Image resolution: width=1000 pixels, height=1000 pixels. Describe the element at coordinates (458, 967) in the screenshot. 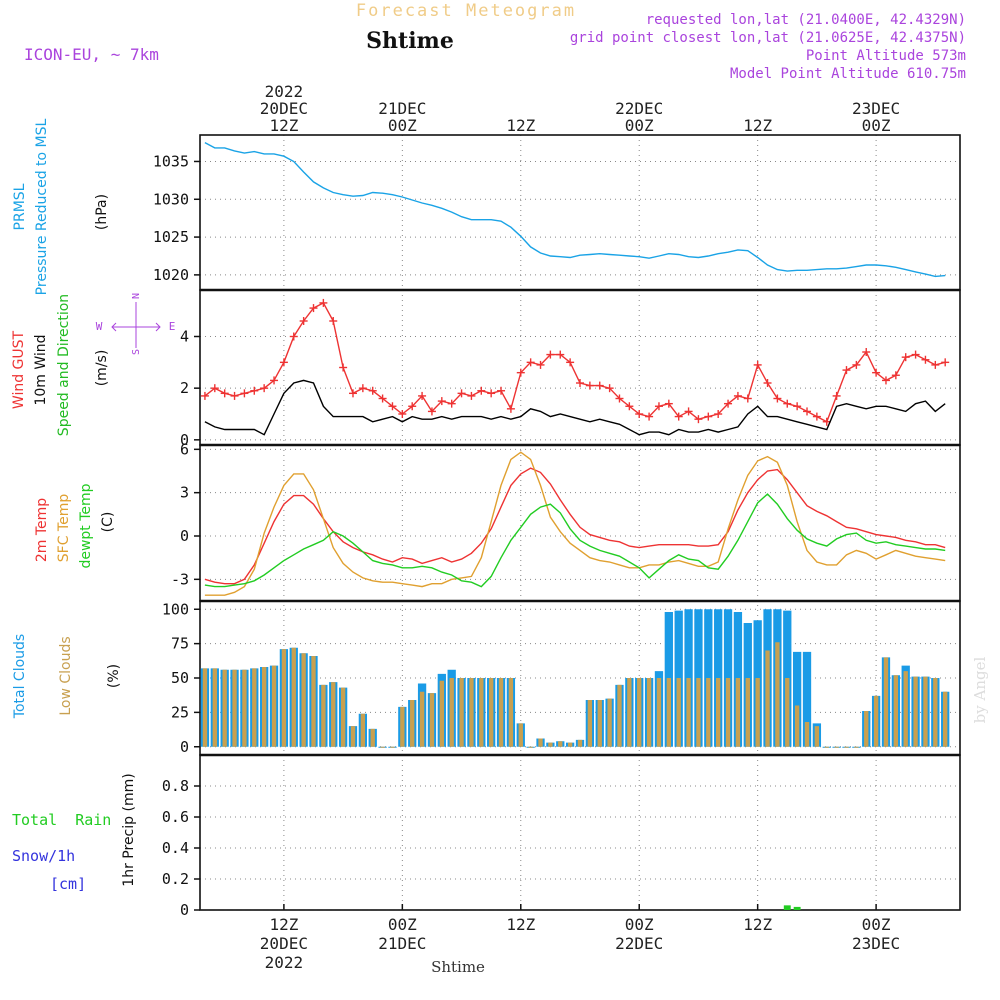

I see `bottom-place: Shtime` at that location.